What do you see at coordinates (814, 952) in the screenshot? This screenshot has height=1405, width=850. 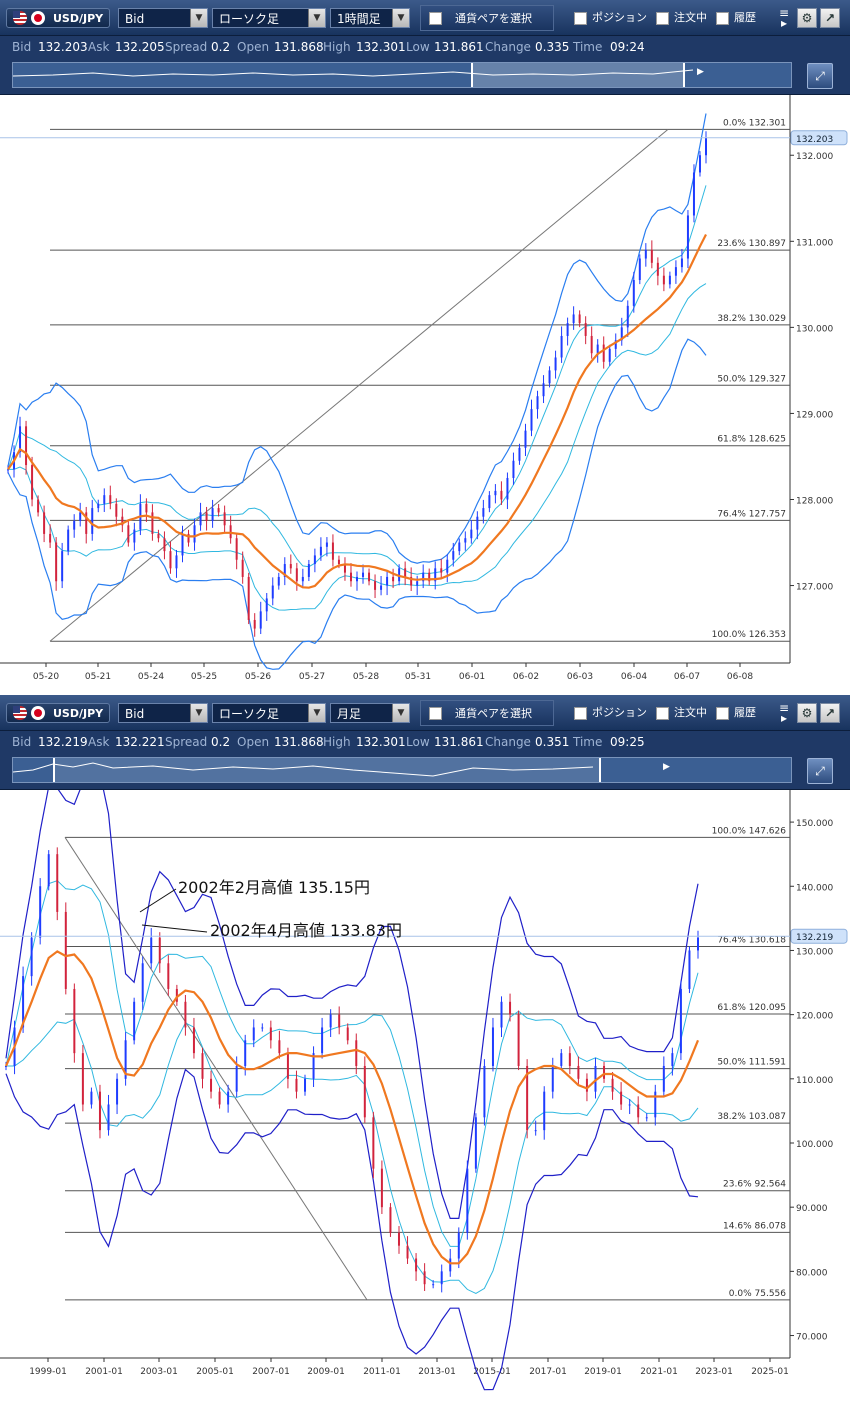 I see `y-tick-label: 130.000` at bounding box center [814, 952].